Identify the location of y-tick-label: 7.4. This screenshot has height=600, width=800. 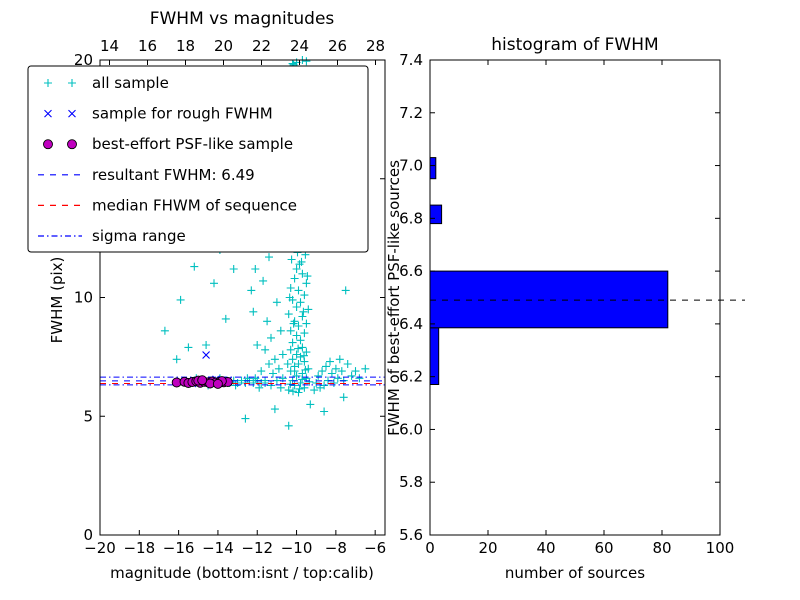
(411, 60).